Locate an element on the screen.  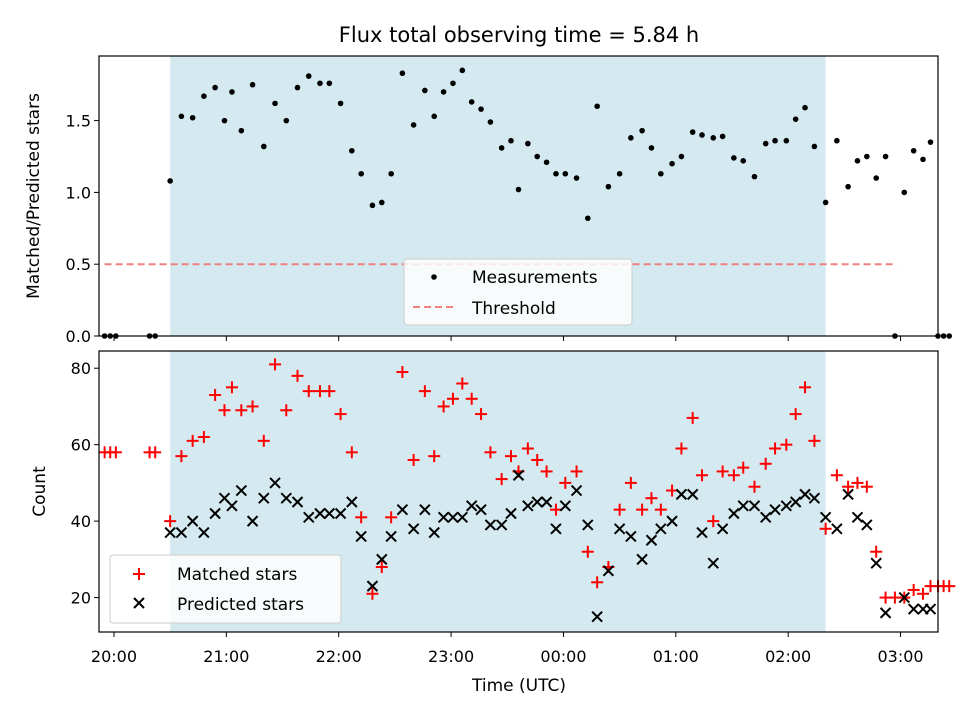
x-tick-label: 23:00 is located at coordinates (451, 656).